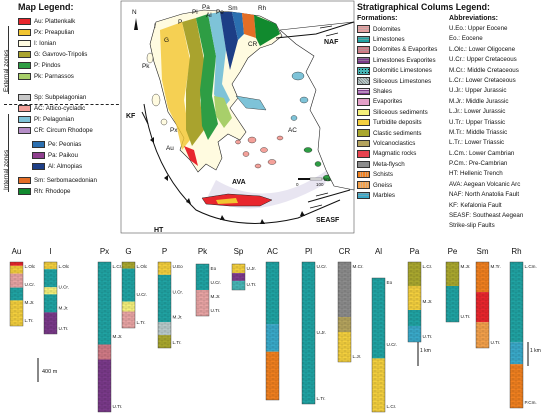 The width and height of the screenshot is (550, 414). I want to click on legend-label: Pe: Peonias, so click(65, 144).